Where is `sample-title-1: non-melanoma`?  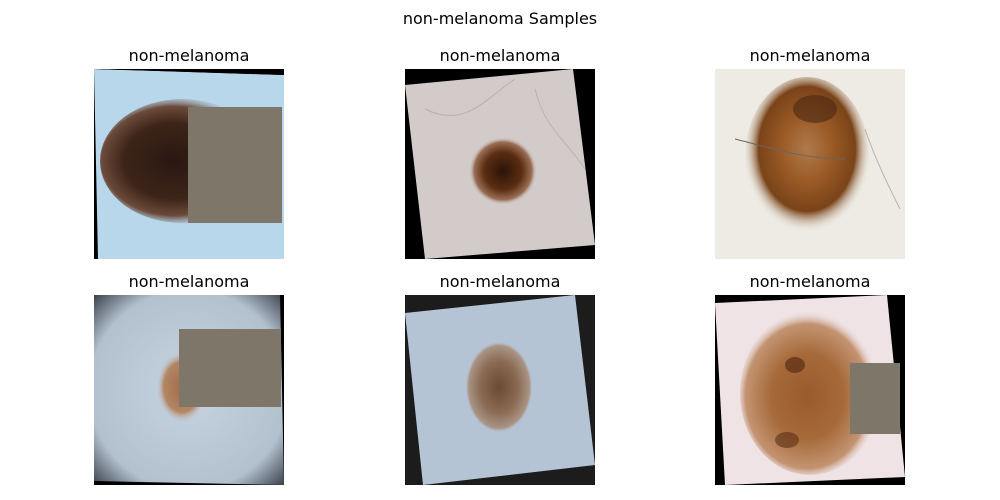 sample-title-1: non-melanoma is located at coordinates (189, 55).